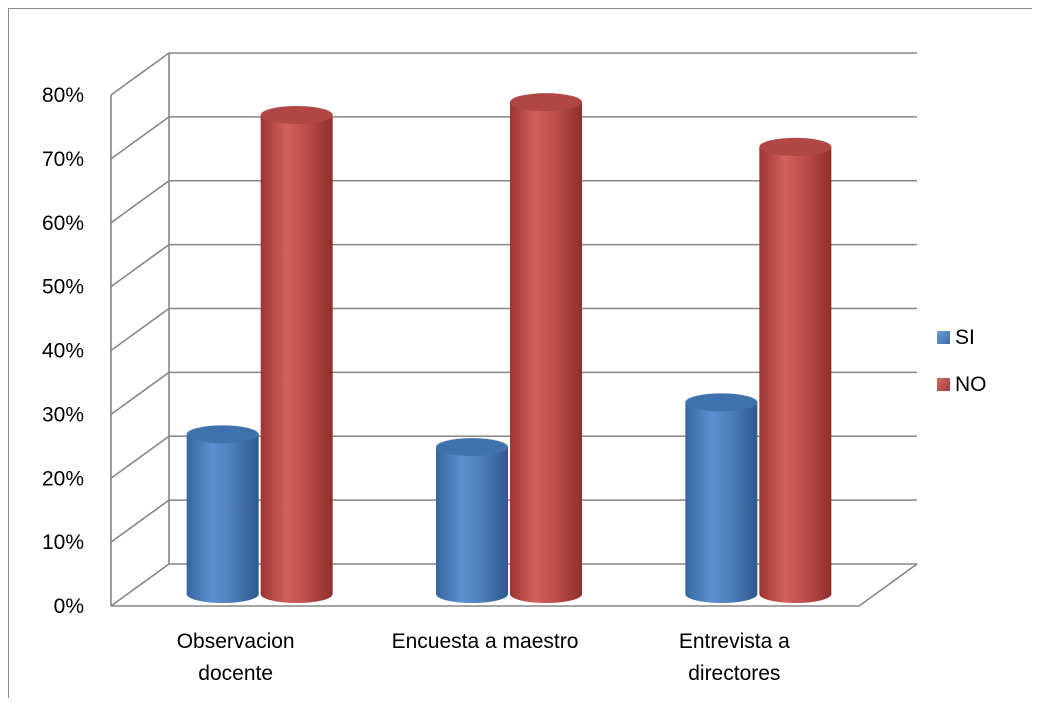  What do you see at coordinates (485, 641) in the screenshot?
I see `x-category-label: Encuesta a maestro` at bounding box center [485, 641].